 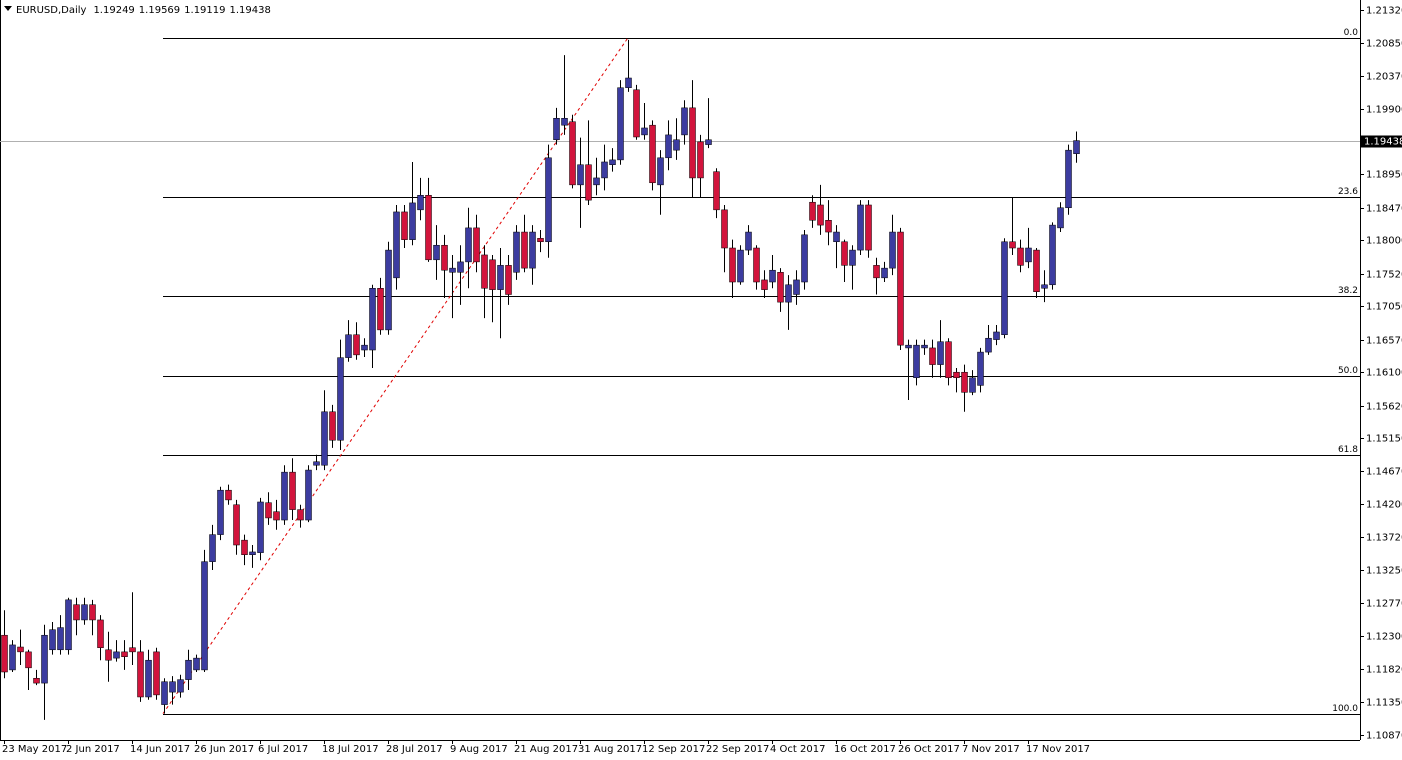 What do you see at coordinates (610, 749) in the screenshot?
I see `x-tick-label: 31 Aug 2017` at bounding box center [610, 749].